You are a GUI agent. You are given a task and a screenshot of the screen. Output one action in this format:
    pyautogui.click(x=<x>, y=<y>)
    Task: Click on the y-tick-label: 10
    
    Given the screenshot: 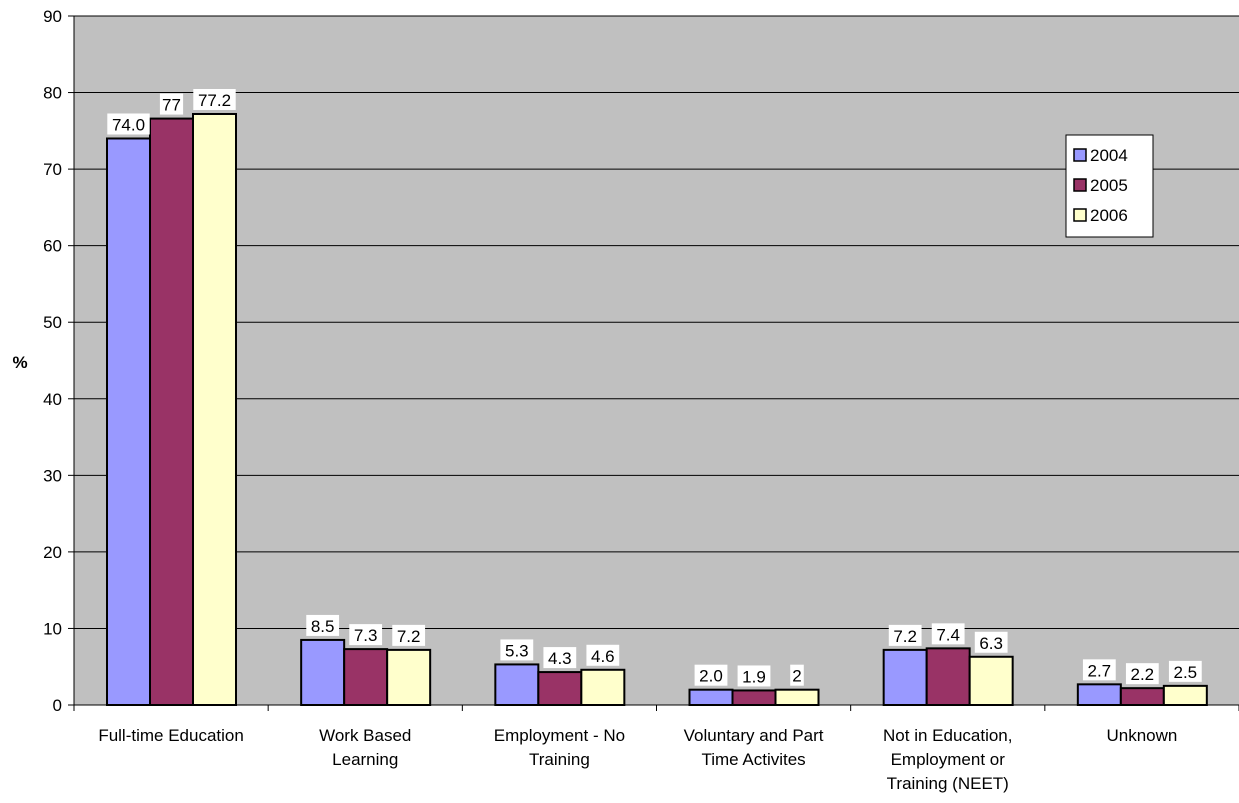 What is the action you would take?
    pyautogui.click(x=52, y=628)
    